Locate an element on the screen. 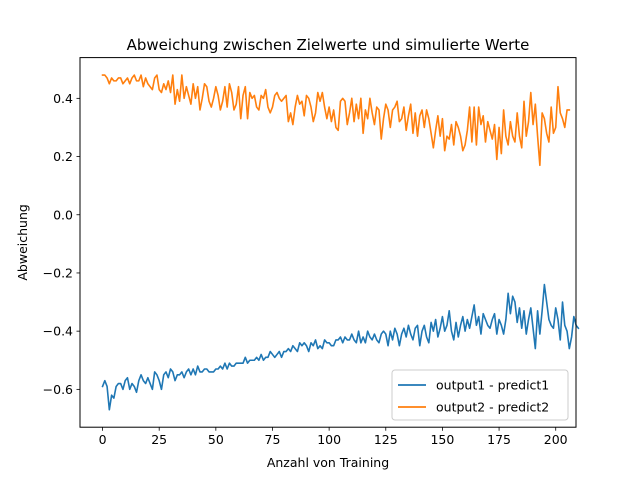 Image resolution: width=640 pixels, height=480 pixels. y-tick-label: 0.4 is located at coordinates (63, 98).